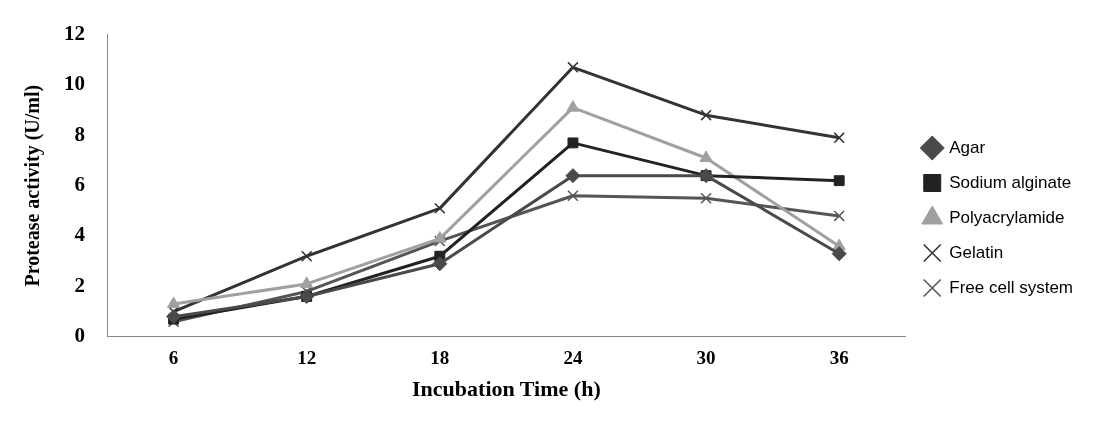 Image resolution: width=1111 pixels, height=421 pixels. Describe the element at coordinates (1007, 217) in the screenshot. I see `legend-label: Polyacrylamide` at that location.